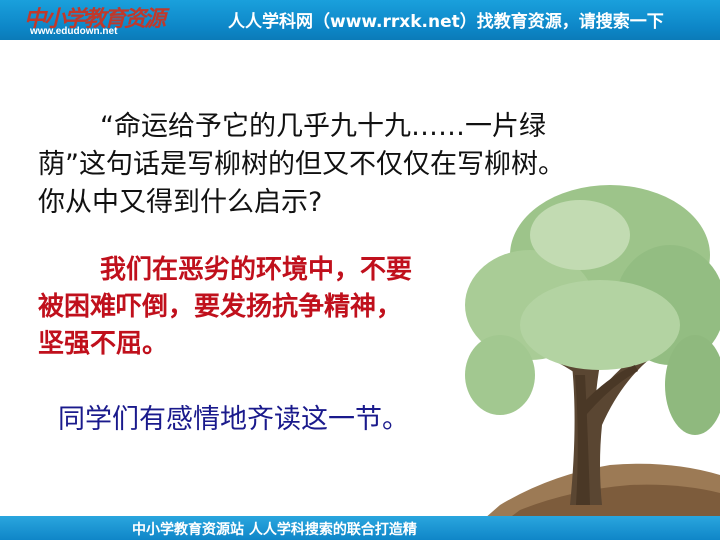 This screenshot has height=540, width=720. What do you see at coordinates (446, 22) in the screenshot?
I see `header-banner-text: 人人学科网（www.rrxk.net）找教育资源，请搜索一下` at bounding box center [446, 22].